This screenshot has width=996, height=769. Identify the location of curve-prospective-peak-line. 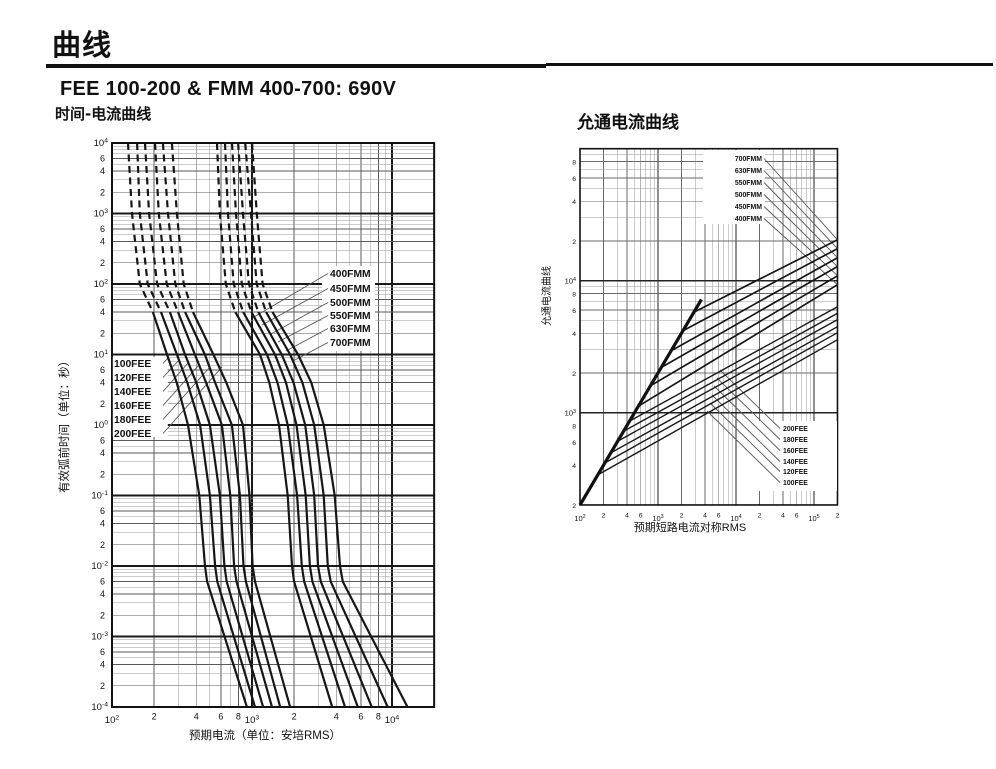
(640, 402).